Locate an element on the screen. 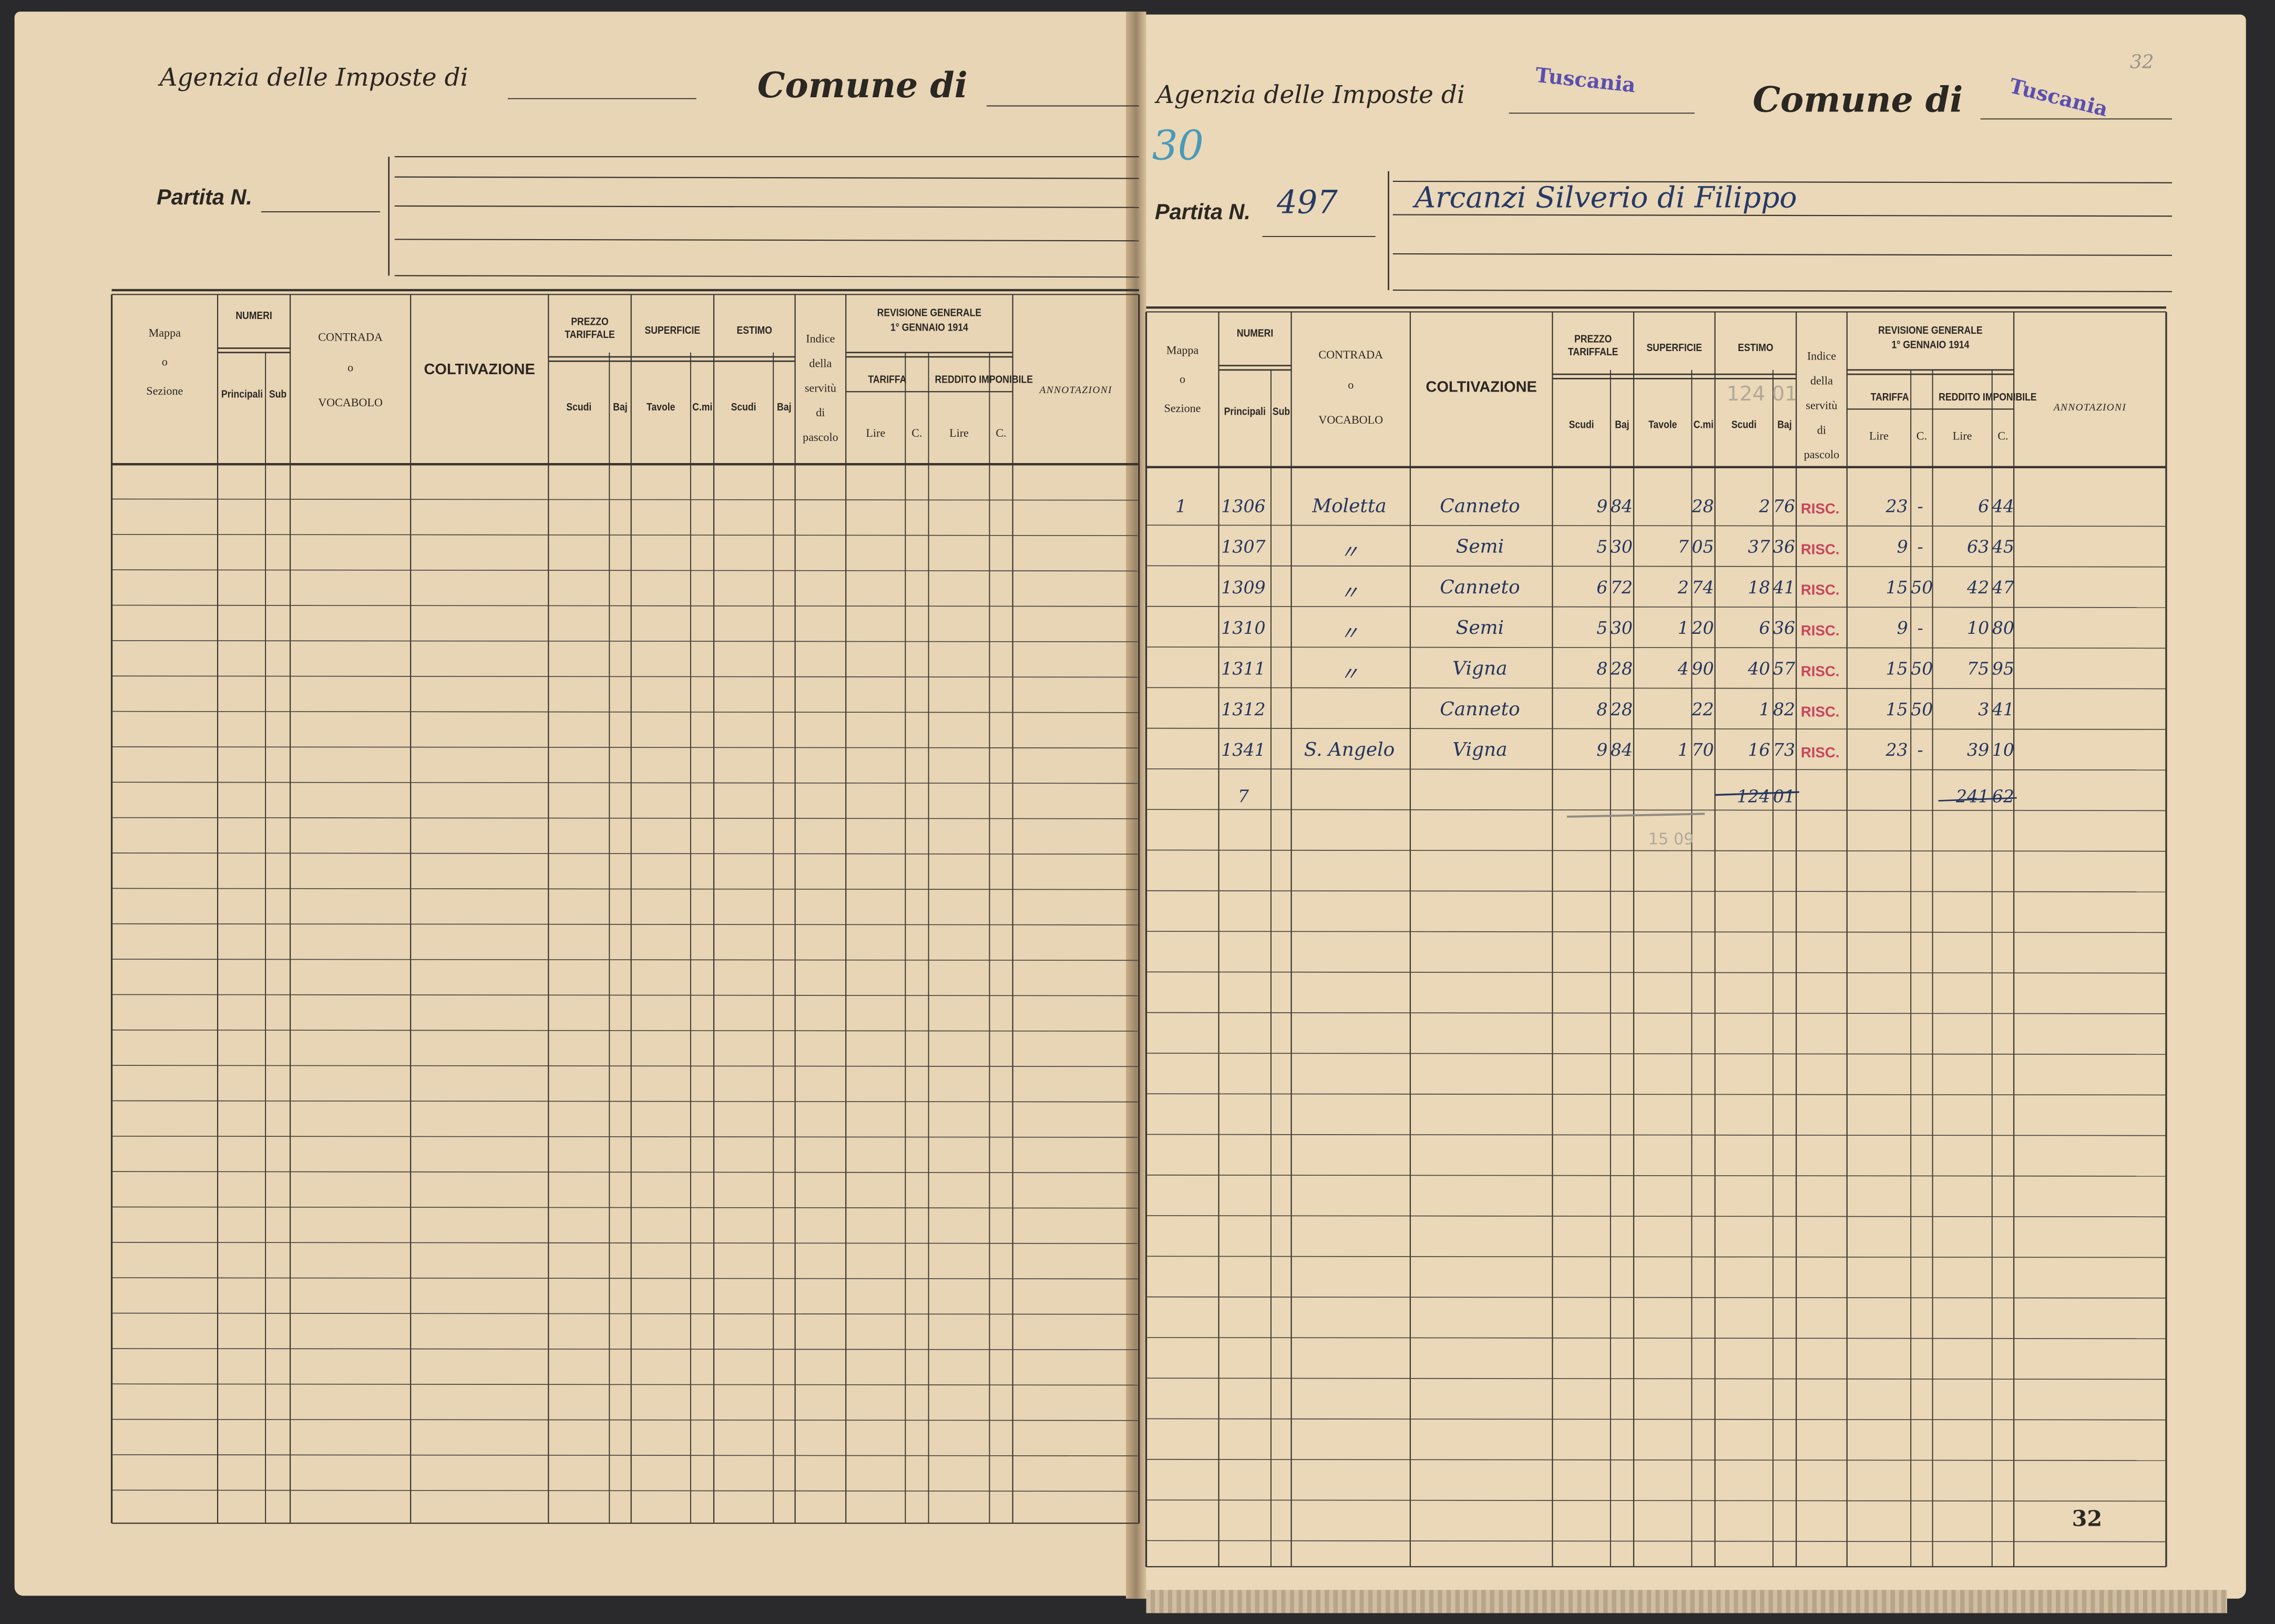 The height and width of the screenshot is (1624, 2275). left-hdr-lire-c-0: Lire is located at coordinates (876, 433).